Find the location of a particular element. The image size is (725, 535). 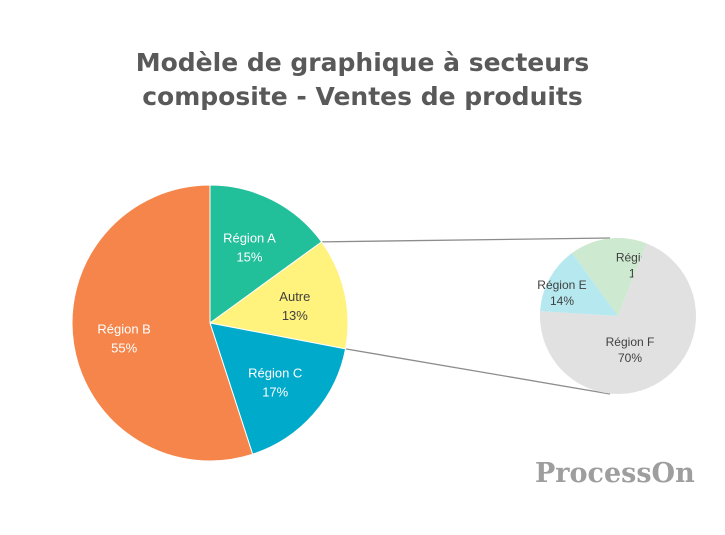

watermark-logo: ProcessOn is located at coordinates (615, 473).